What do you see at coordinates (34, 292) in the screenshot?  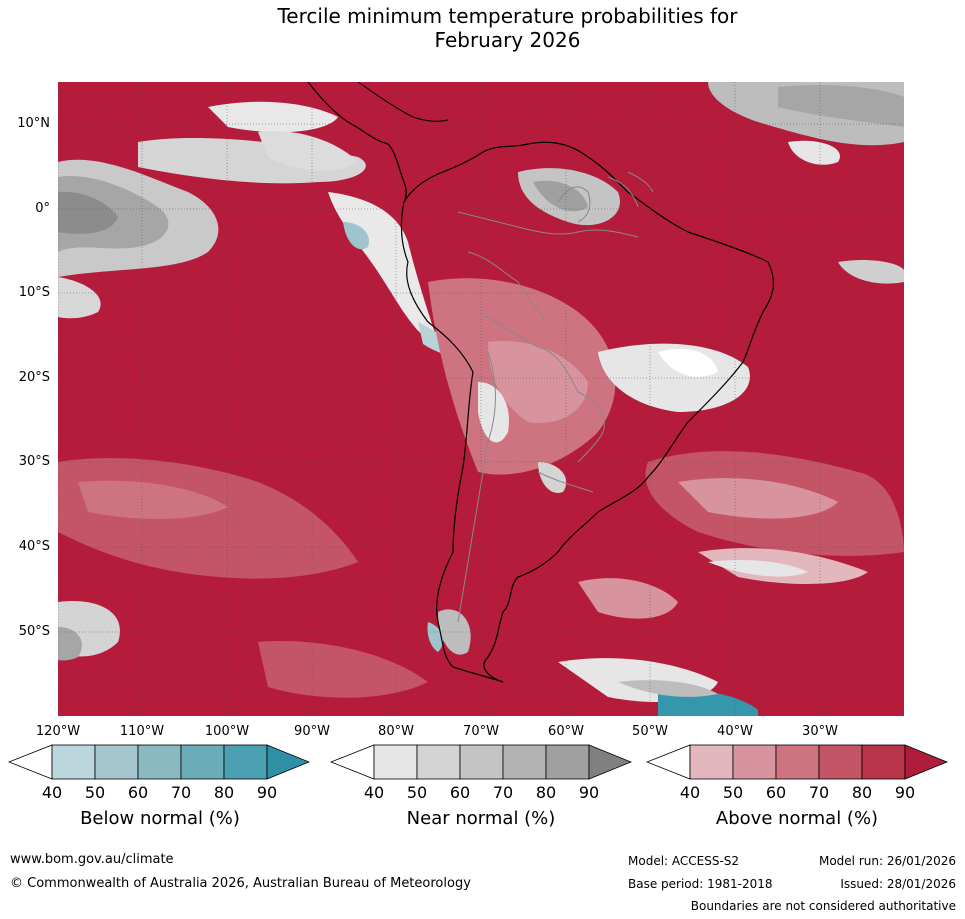 I see `lat-label: 10°S` at bounding box center [34, 292].